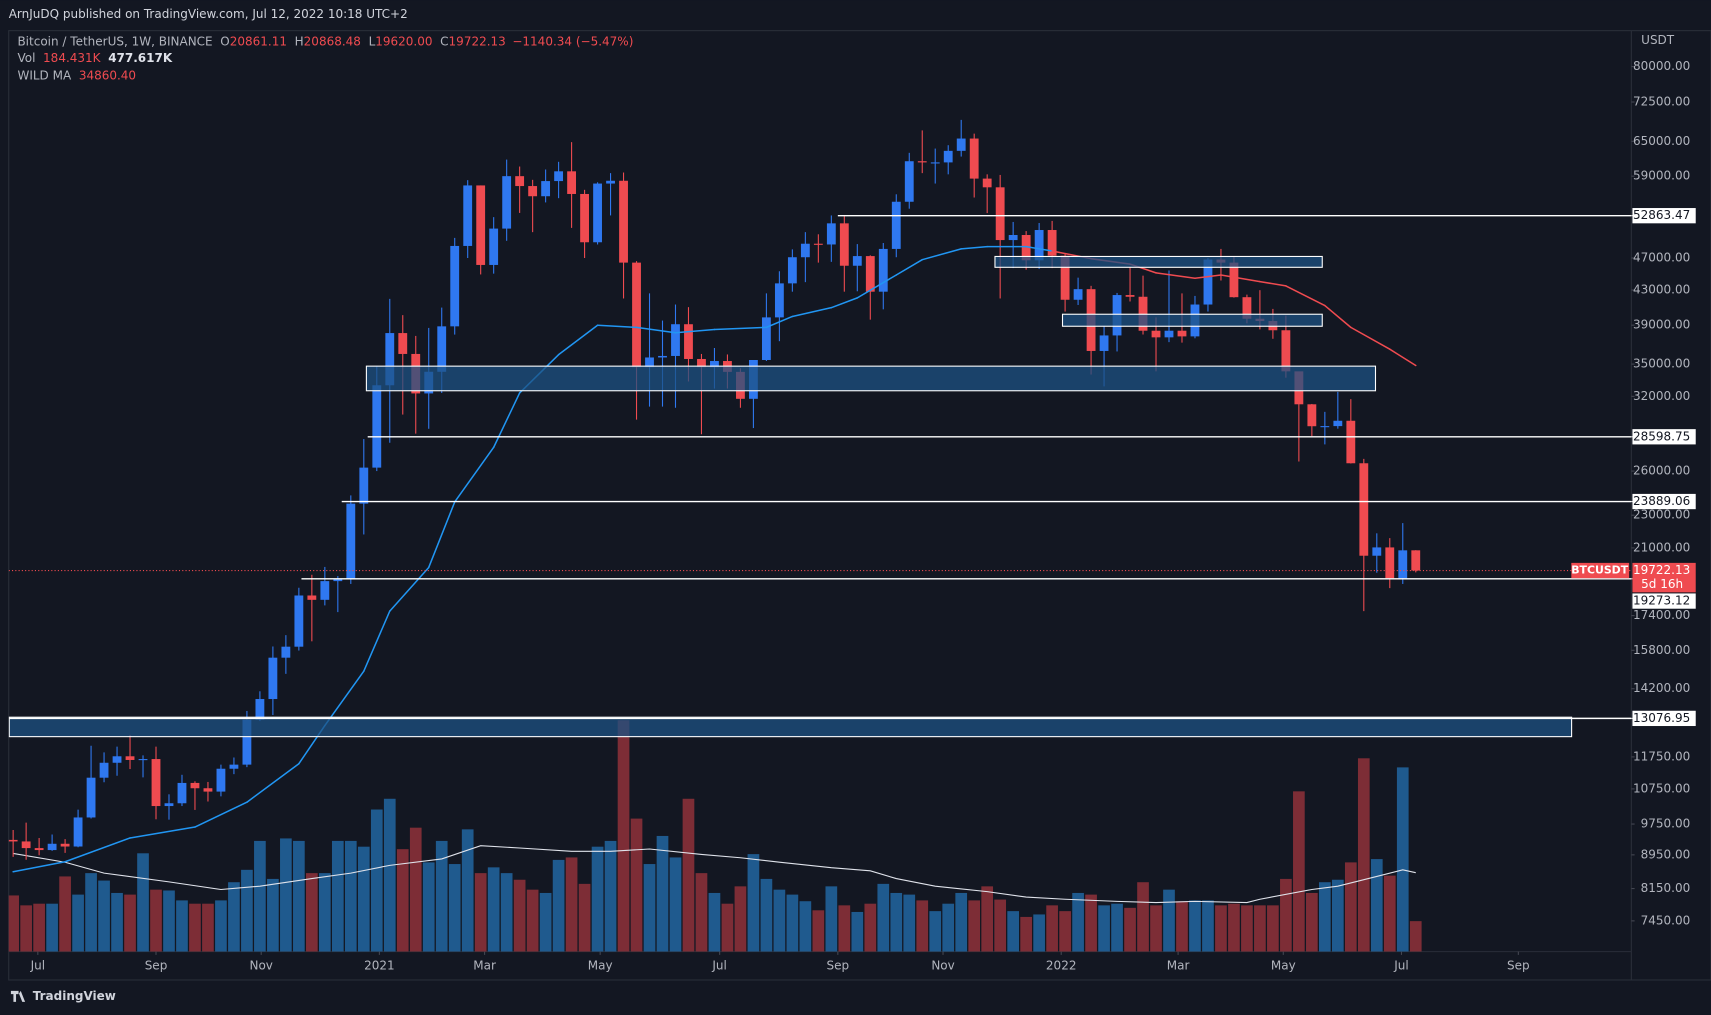 This screenshot has width=1711, height=1015. Describe the element at coordinates (1666, 854) in the screenshot. I see `y-tick-label: 8950.00` at that location.